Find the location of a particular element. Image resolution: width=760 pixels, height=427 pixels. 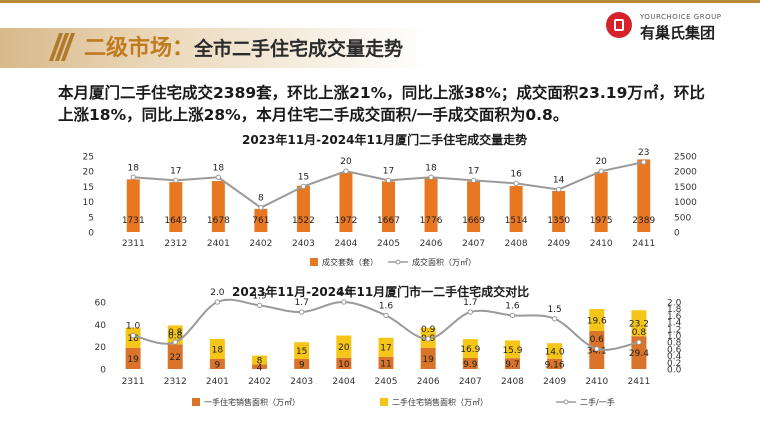

chart1-x-tick: 2410 is located at coordinates (601, 244).